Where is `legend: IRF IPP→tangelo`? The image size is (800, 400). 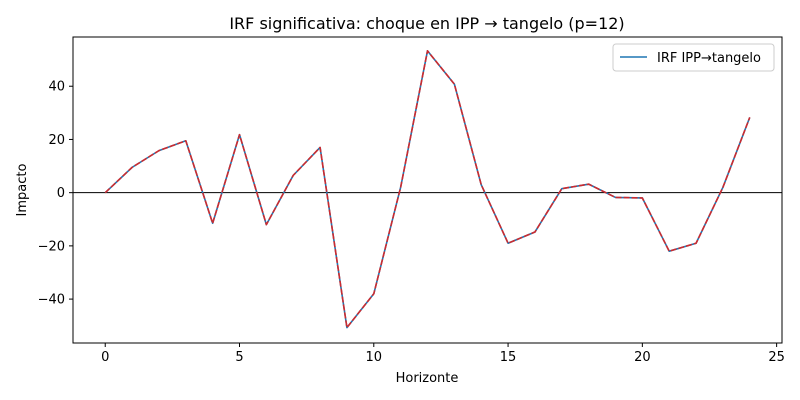 legend: IRF IPP→tangelo is located at coordinates (693, 57).